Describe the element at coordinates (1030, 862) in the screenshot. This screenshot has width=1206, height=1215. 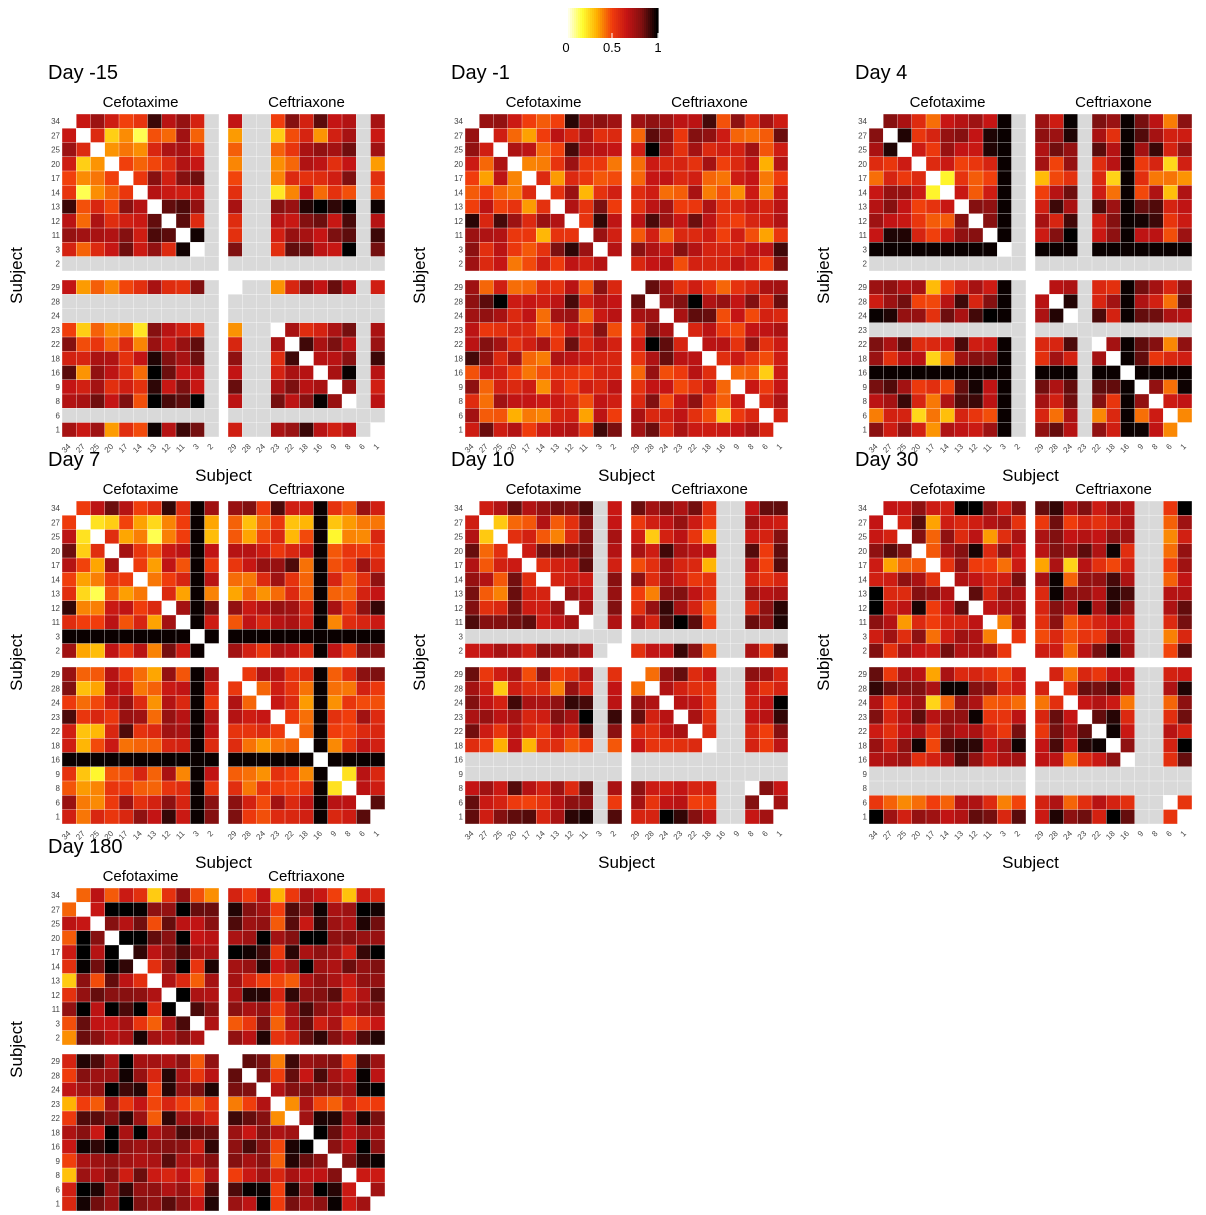
I see `x-axis-label: Subject` at that location.